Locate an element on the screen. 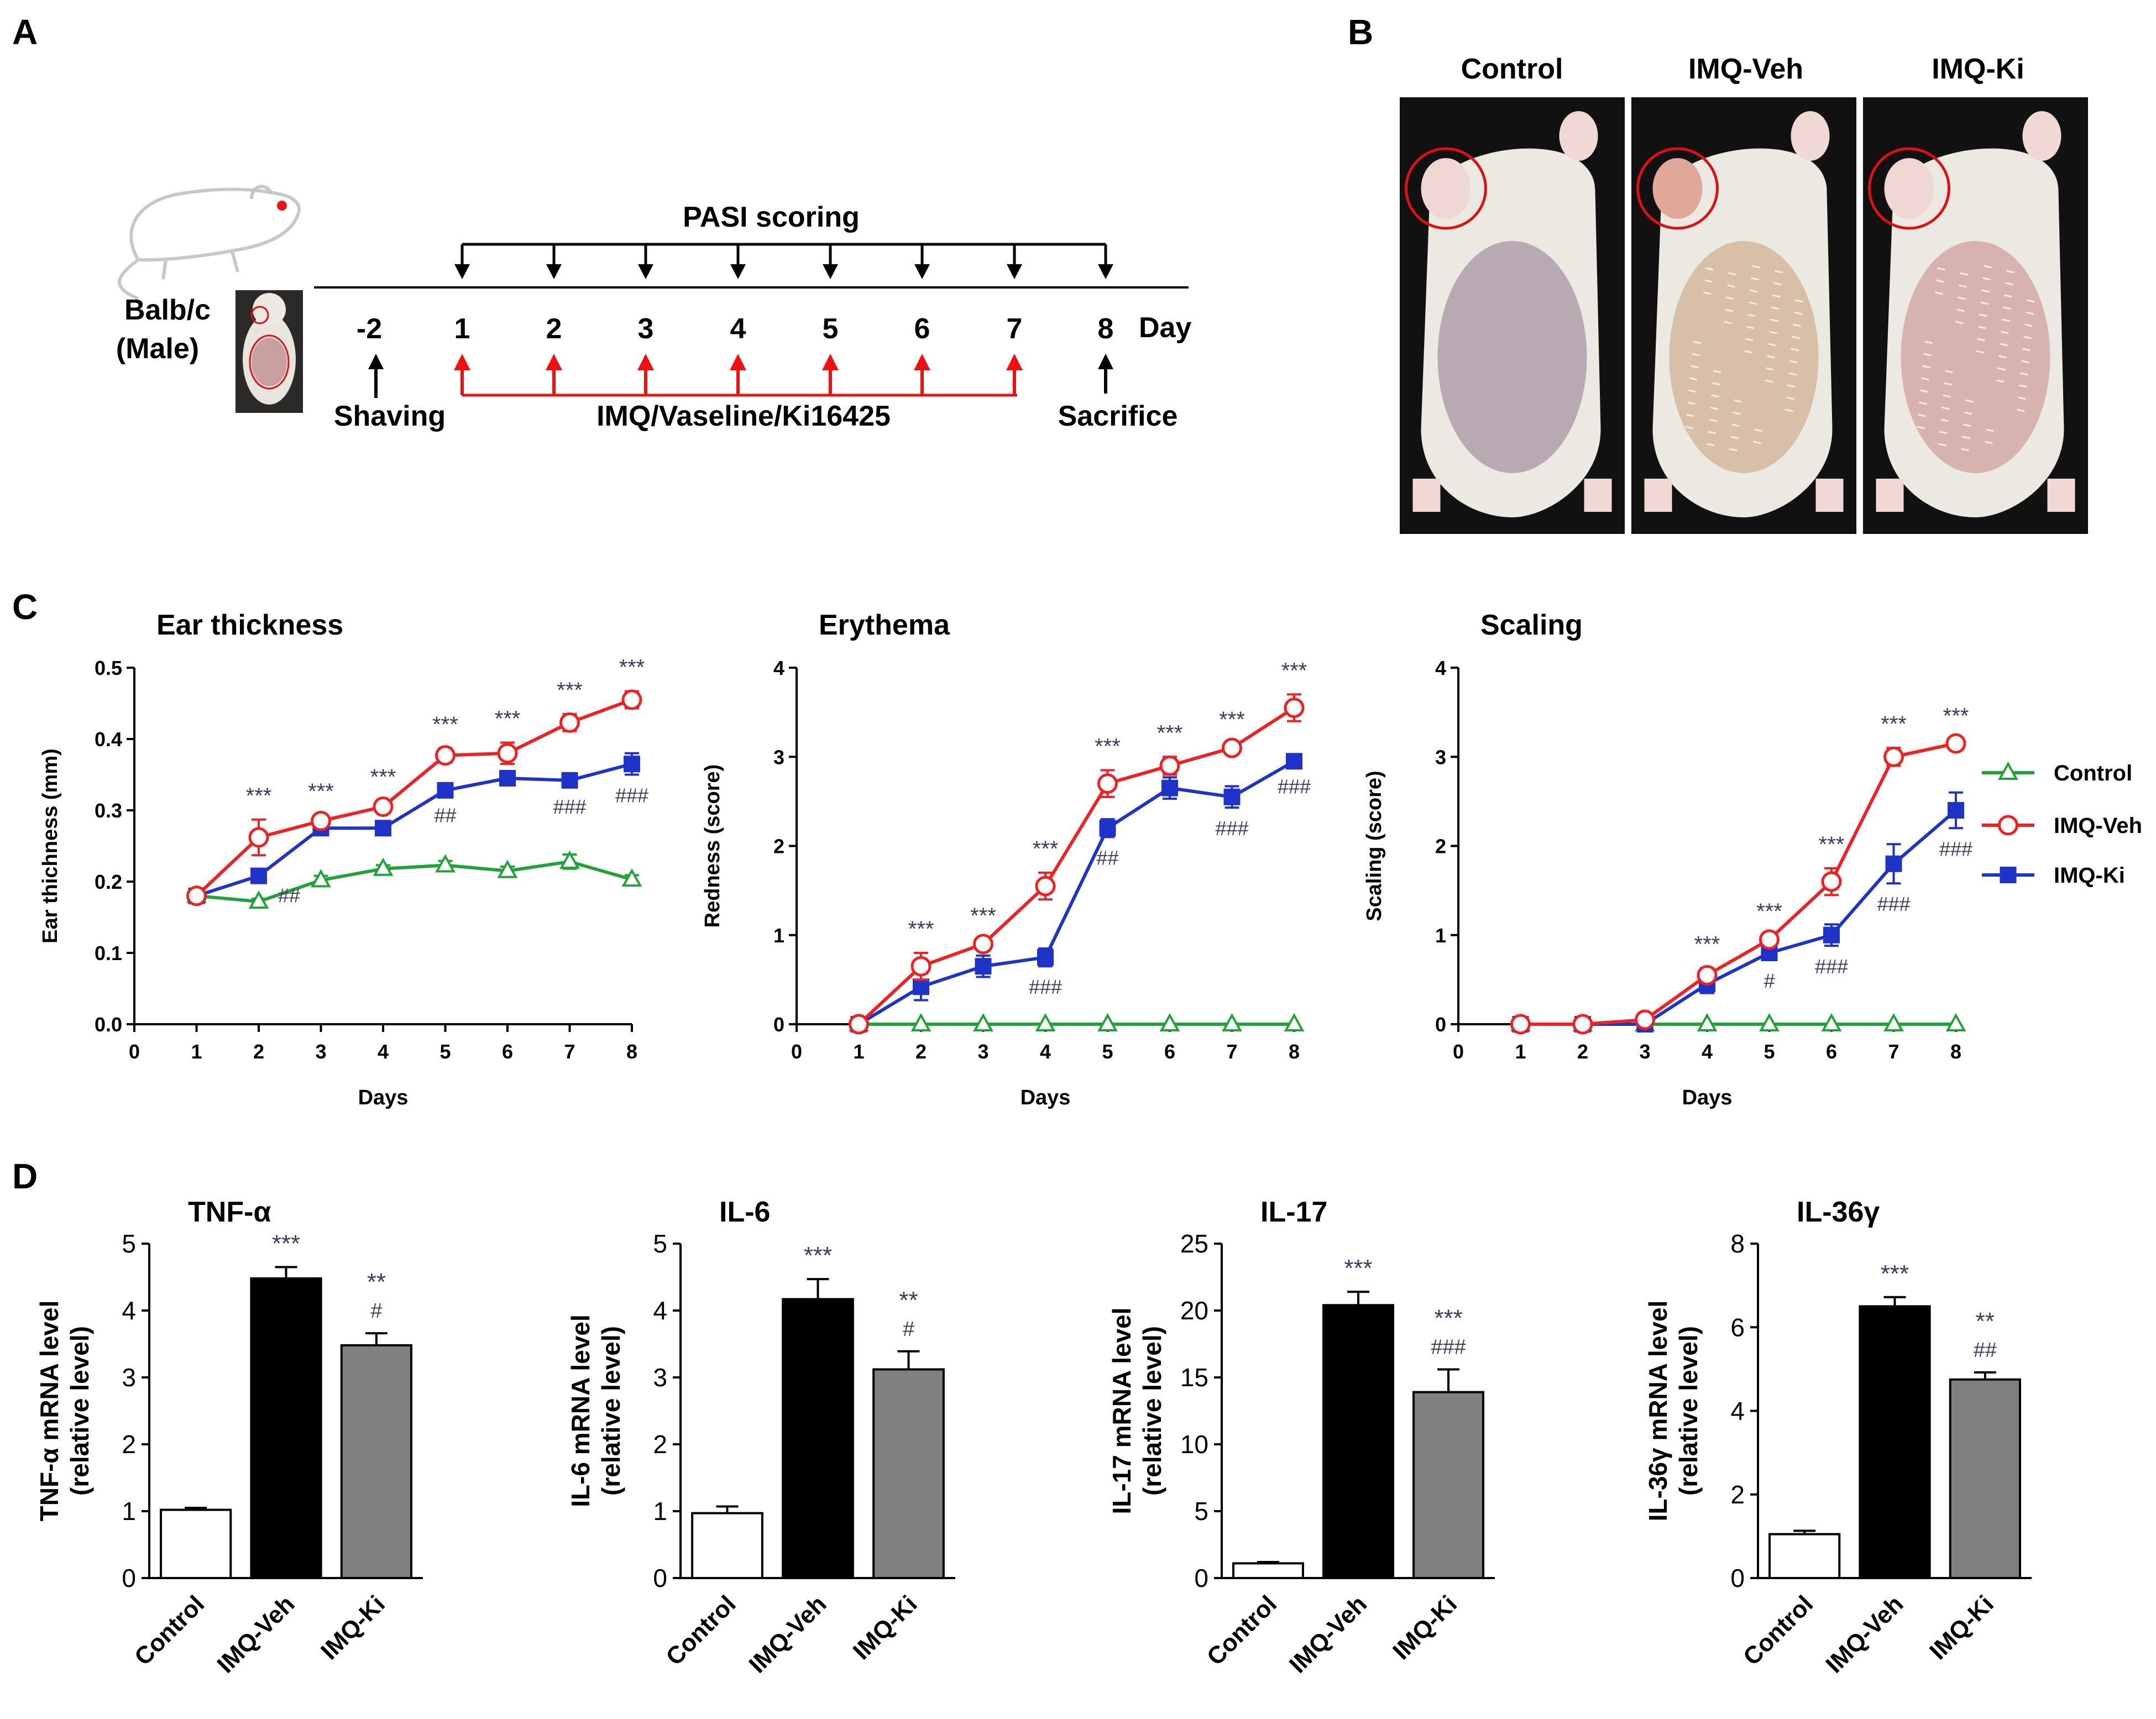  pasi-arrows is located at coordinates (784, 262).